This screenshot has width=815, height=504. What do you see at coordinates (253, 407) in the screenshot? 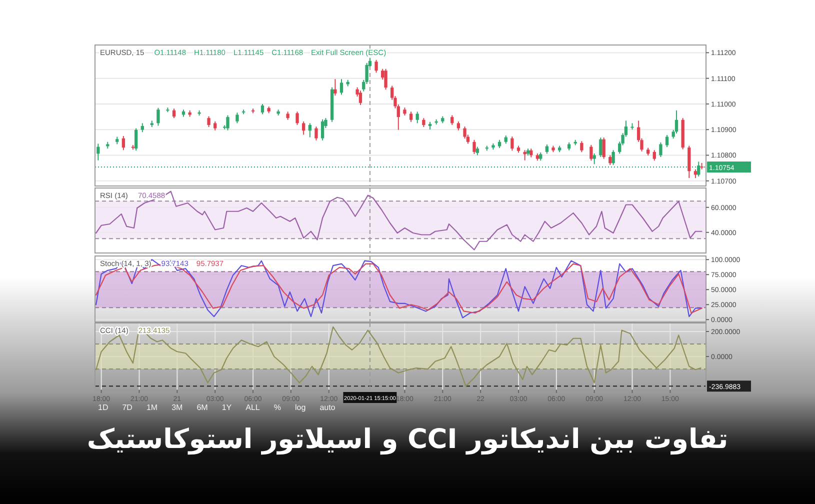
I see `text: ALL` at bounding box center [253, 407].